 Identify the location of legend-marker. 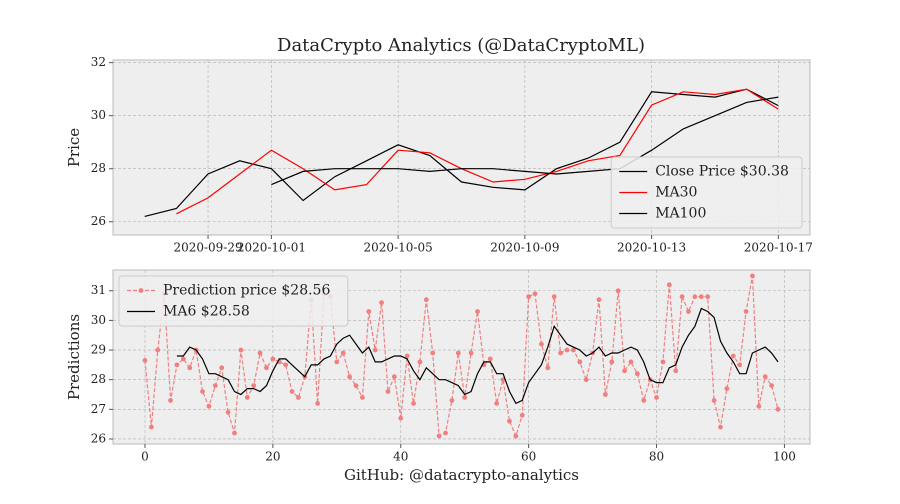
(141, 290).